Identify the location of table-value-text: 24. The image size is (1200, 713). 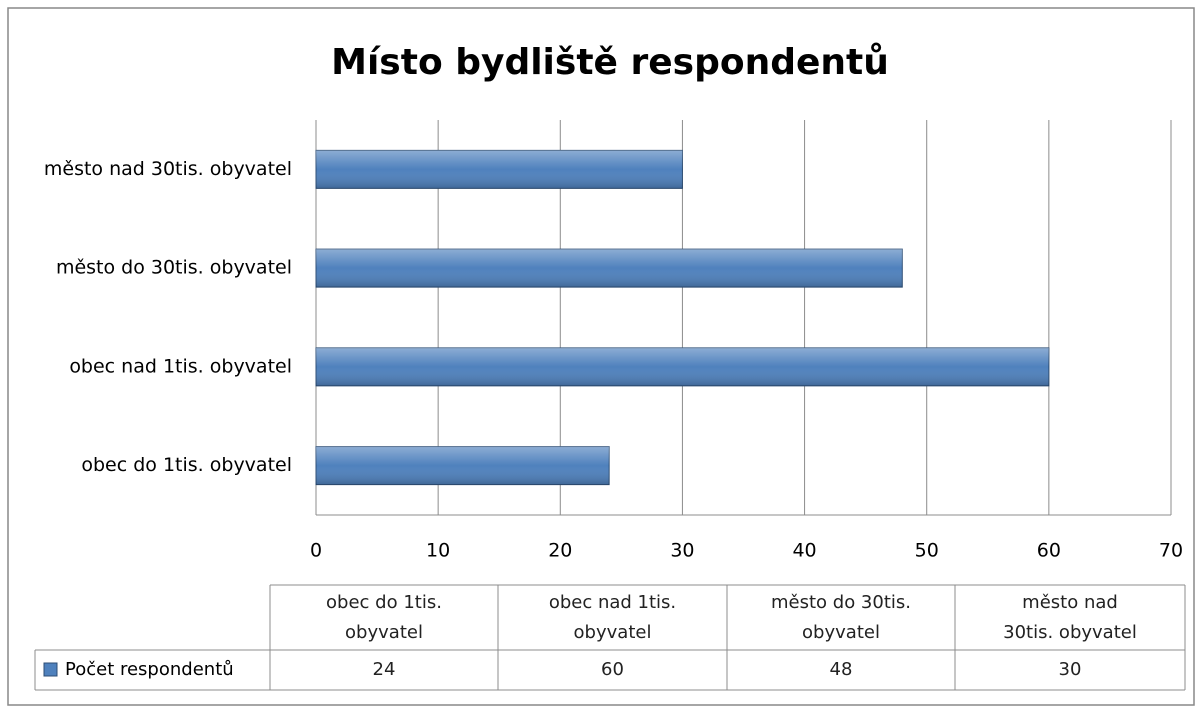
(384, 669).